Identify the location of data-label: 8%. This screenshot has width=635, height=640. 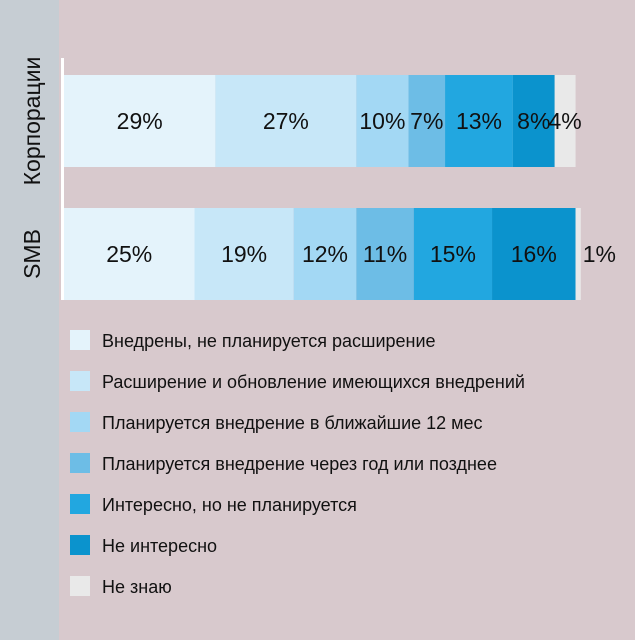
(533, 121).